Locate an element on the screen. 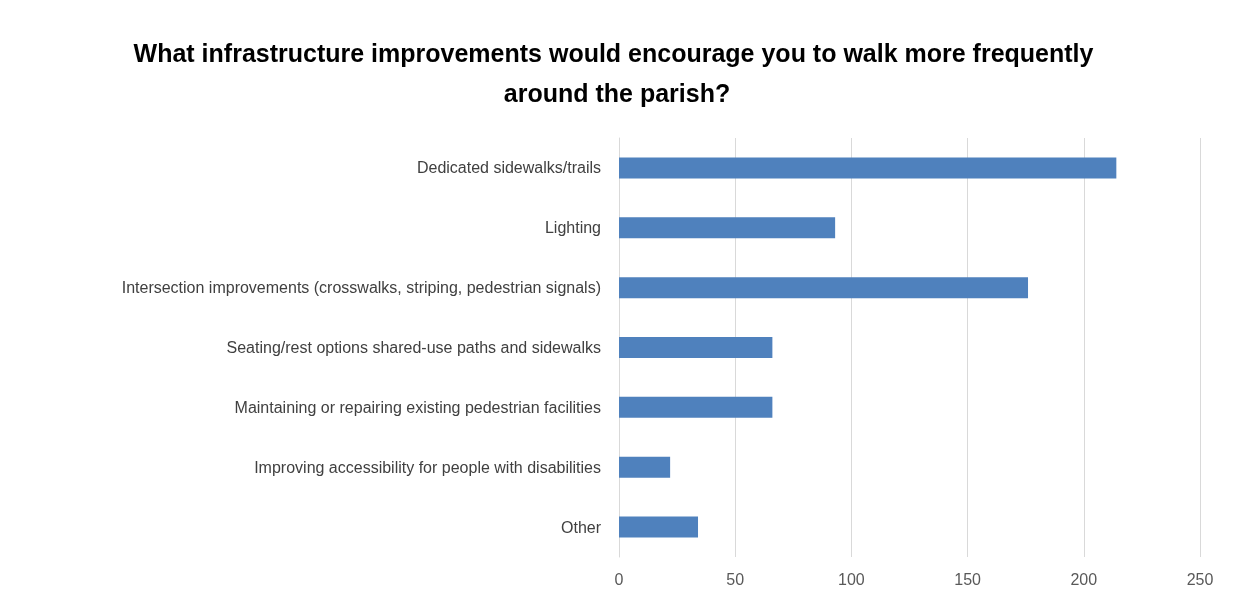  x-tick-label: 100 is located at coordinates (851, 579).